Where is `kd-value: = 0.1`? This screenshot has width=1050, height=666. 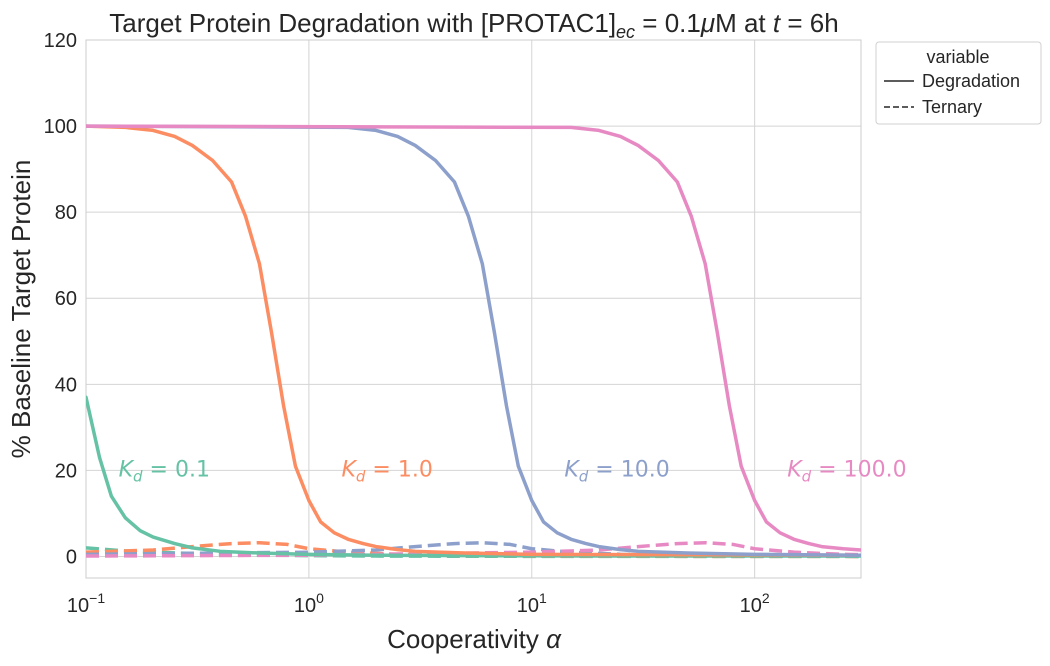 kd-value: = 0.1 is located at coordinates (176, 469).